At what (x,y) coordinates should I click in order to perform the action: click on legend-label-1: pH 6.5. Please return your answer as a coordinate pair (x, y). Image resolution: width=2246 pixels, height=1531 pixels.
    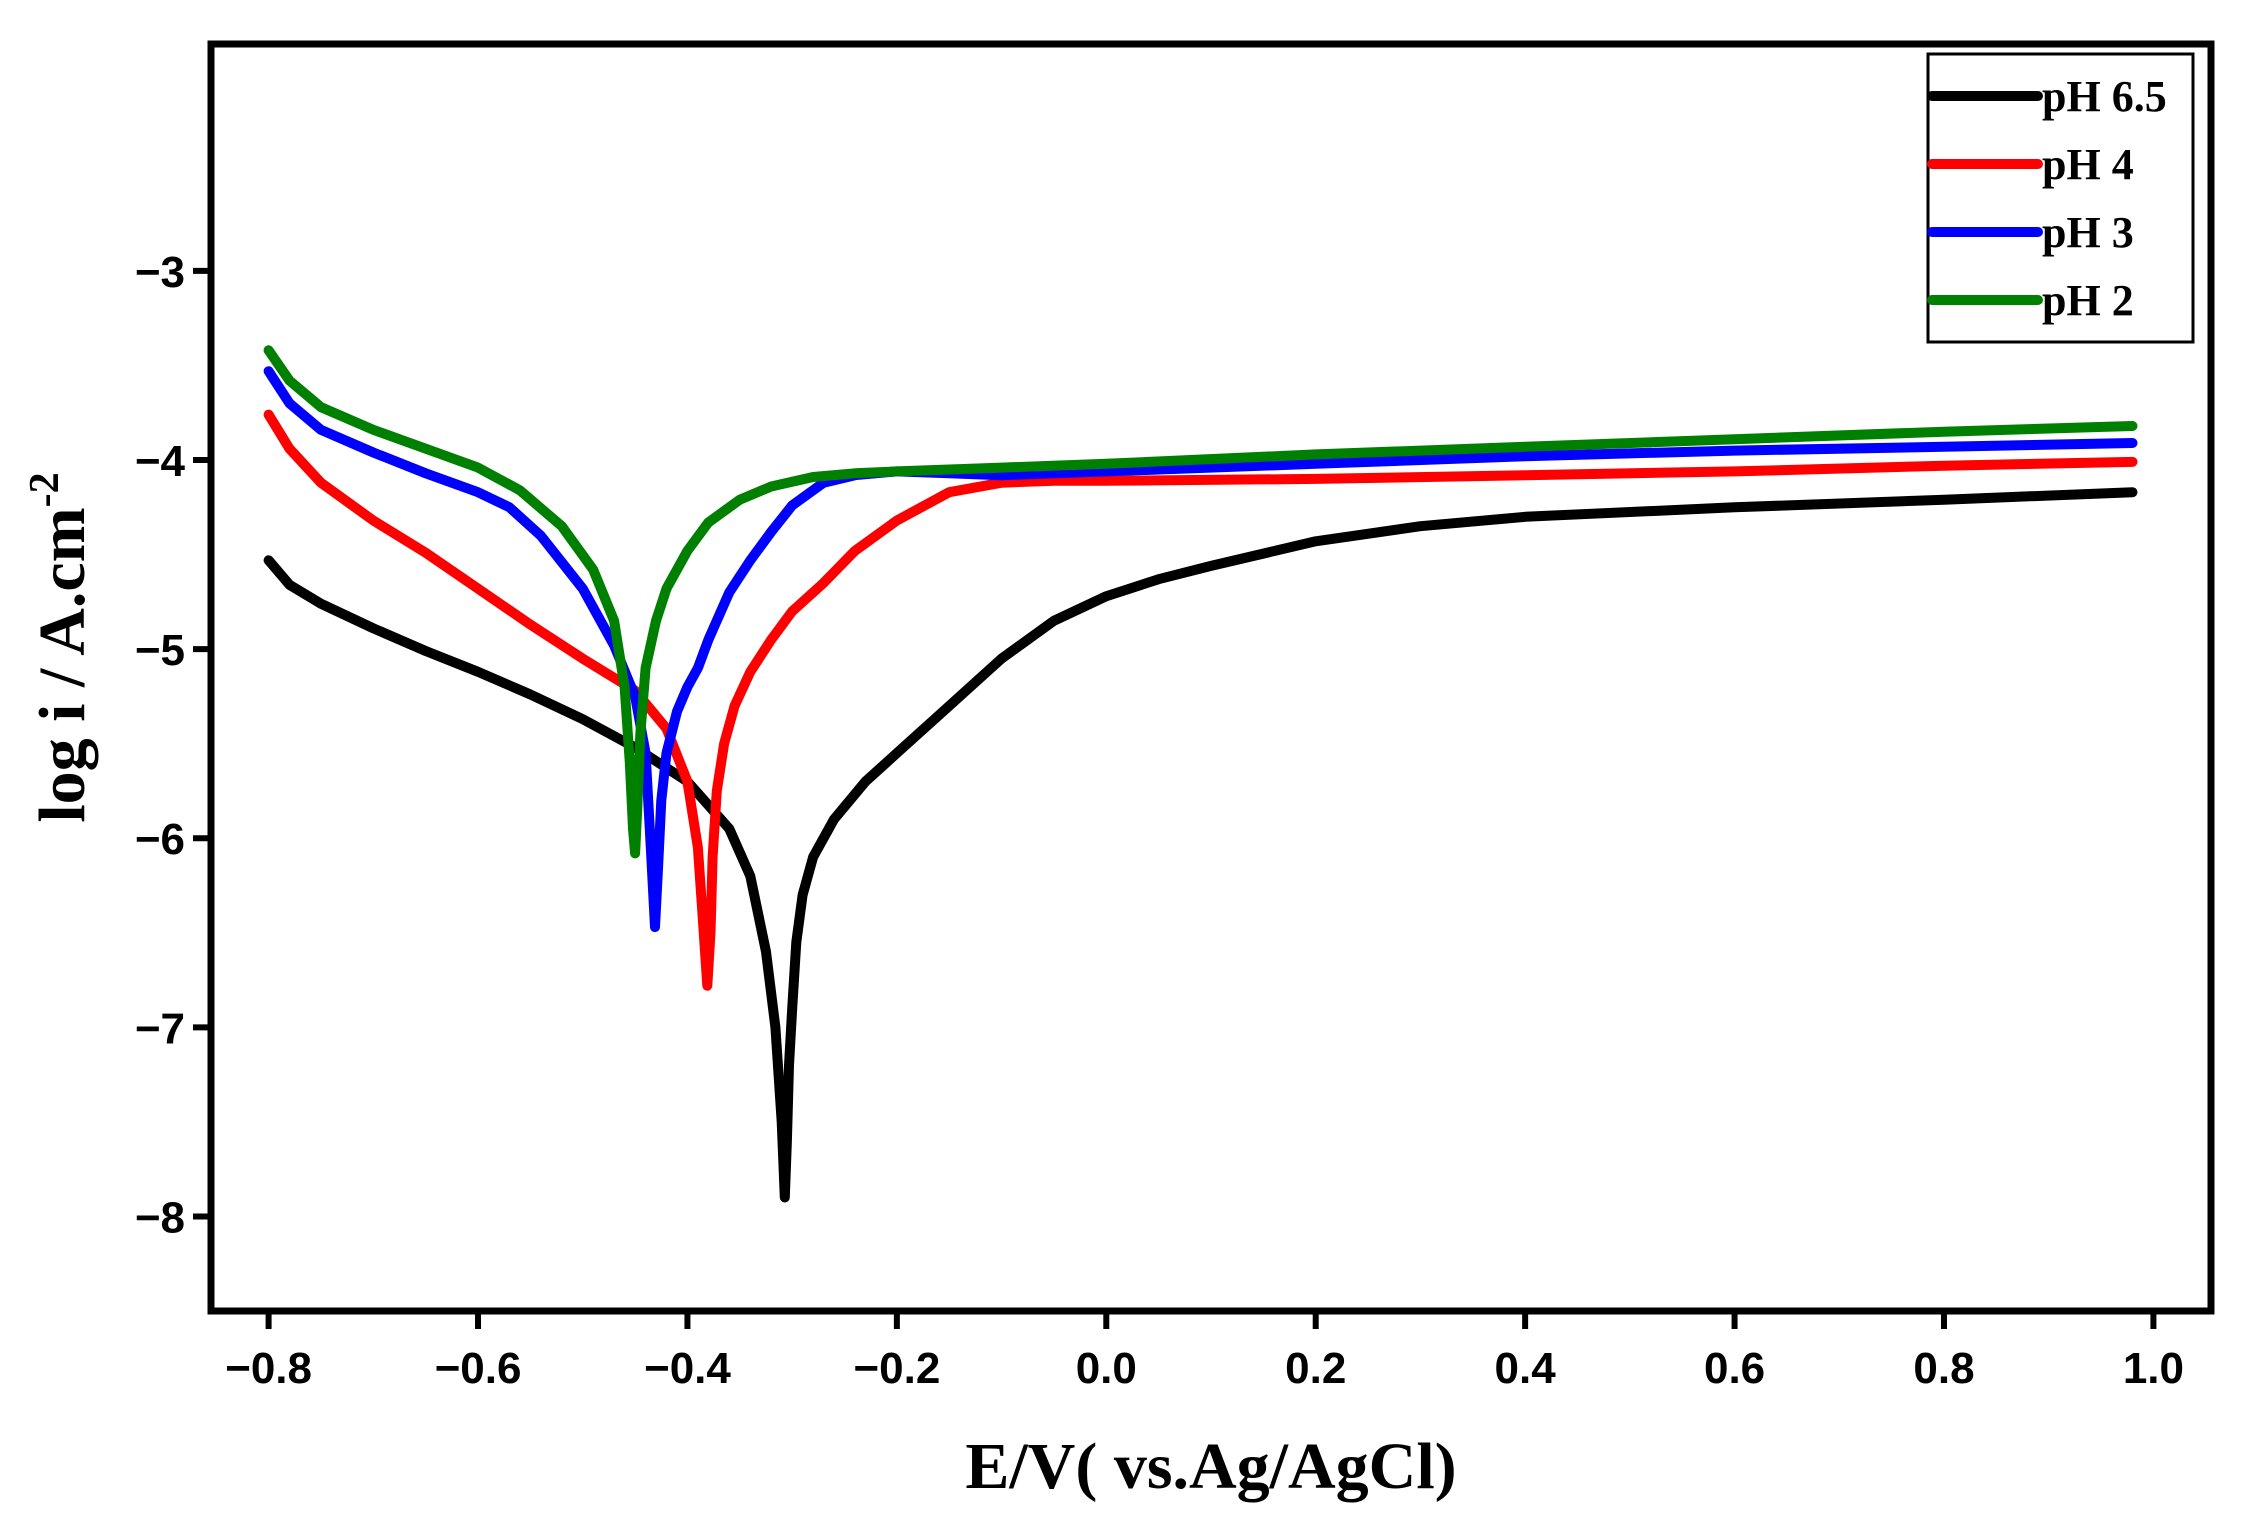
    Looking at the image, I should click on (2104, 96).